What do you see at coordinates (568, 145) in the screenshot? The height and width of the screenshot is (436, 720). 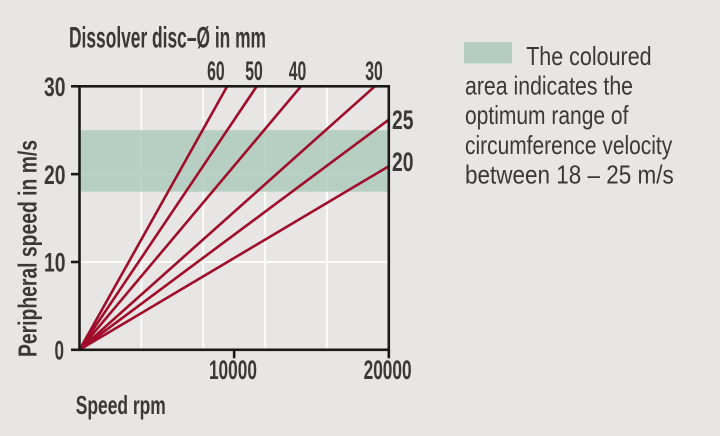 I see `legend-line: circumference velocity` at bounding box center [568, 145].